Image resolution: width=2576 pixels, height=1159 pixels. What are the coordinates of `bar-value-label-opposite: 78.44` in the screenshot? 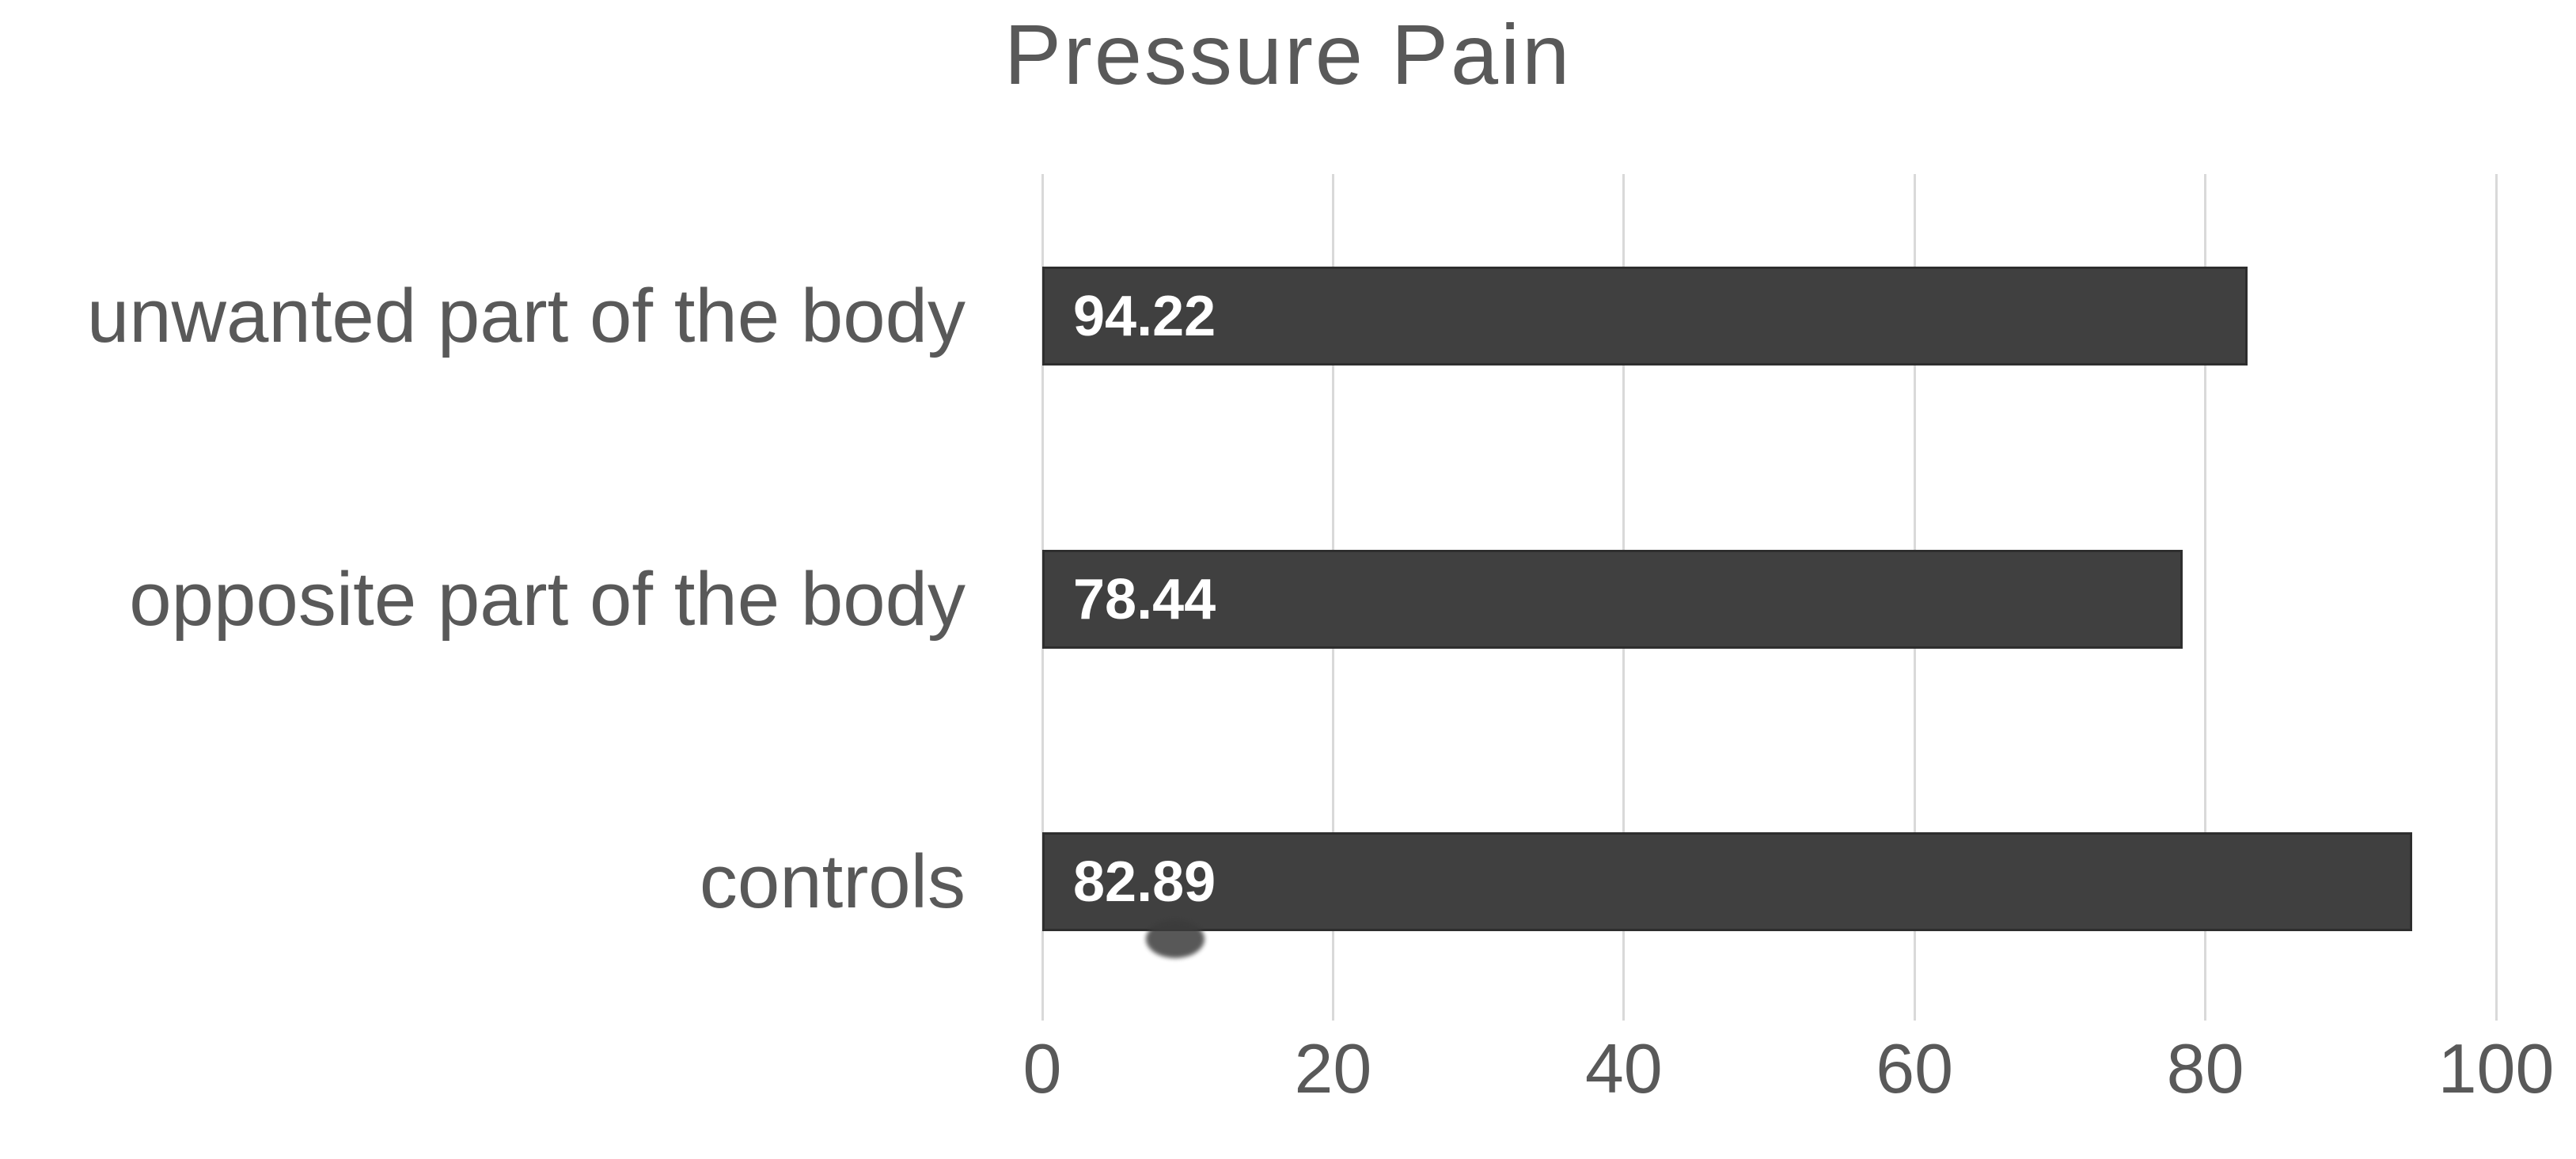 It's located at (1144, 599).